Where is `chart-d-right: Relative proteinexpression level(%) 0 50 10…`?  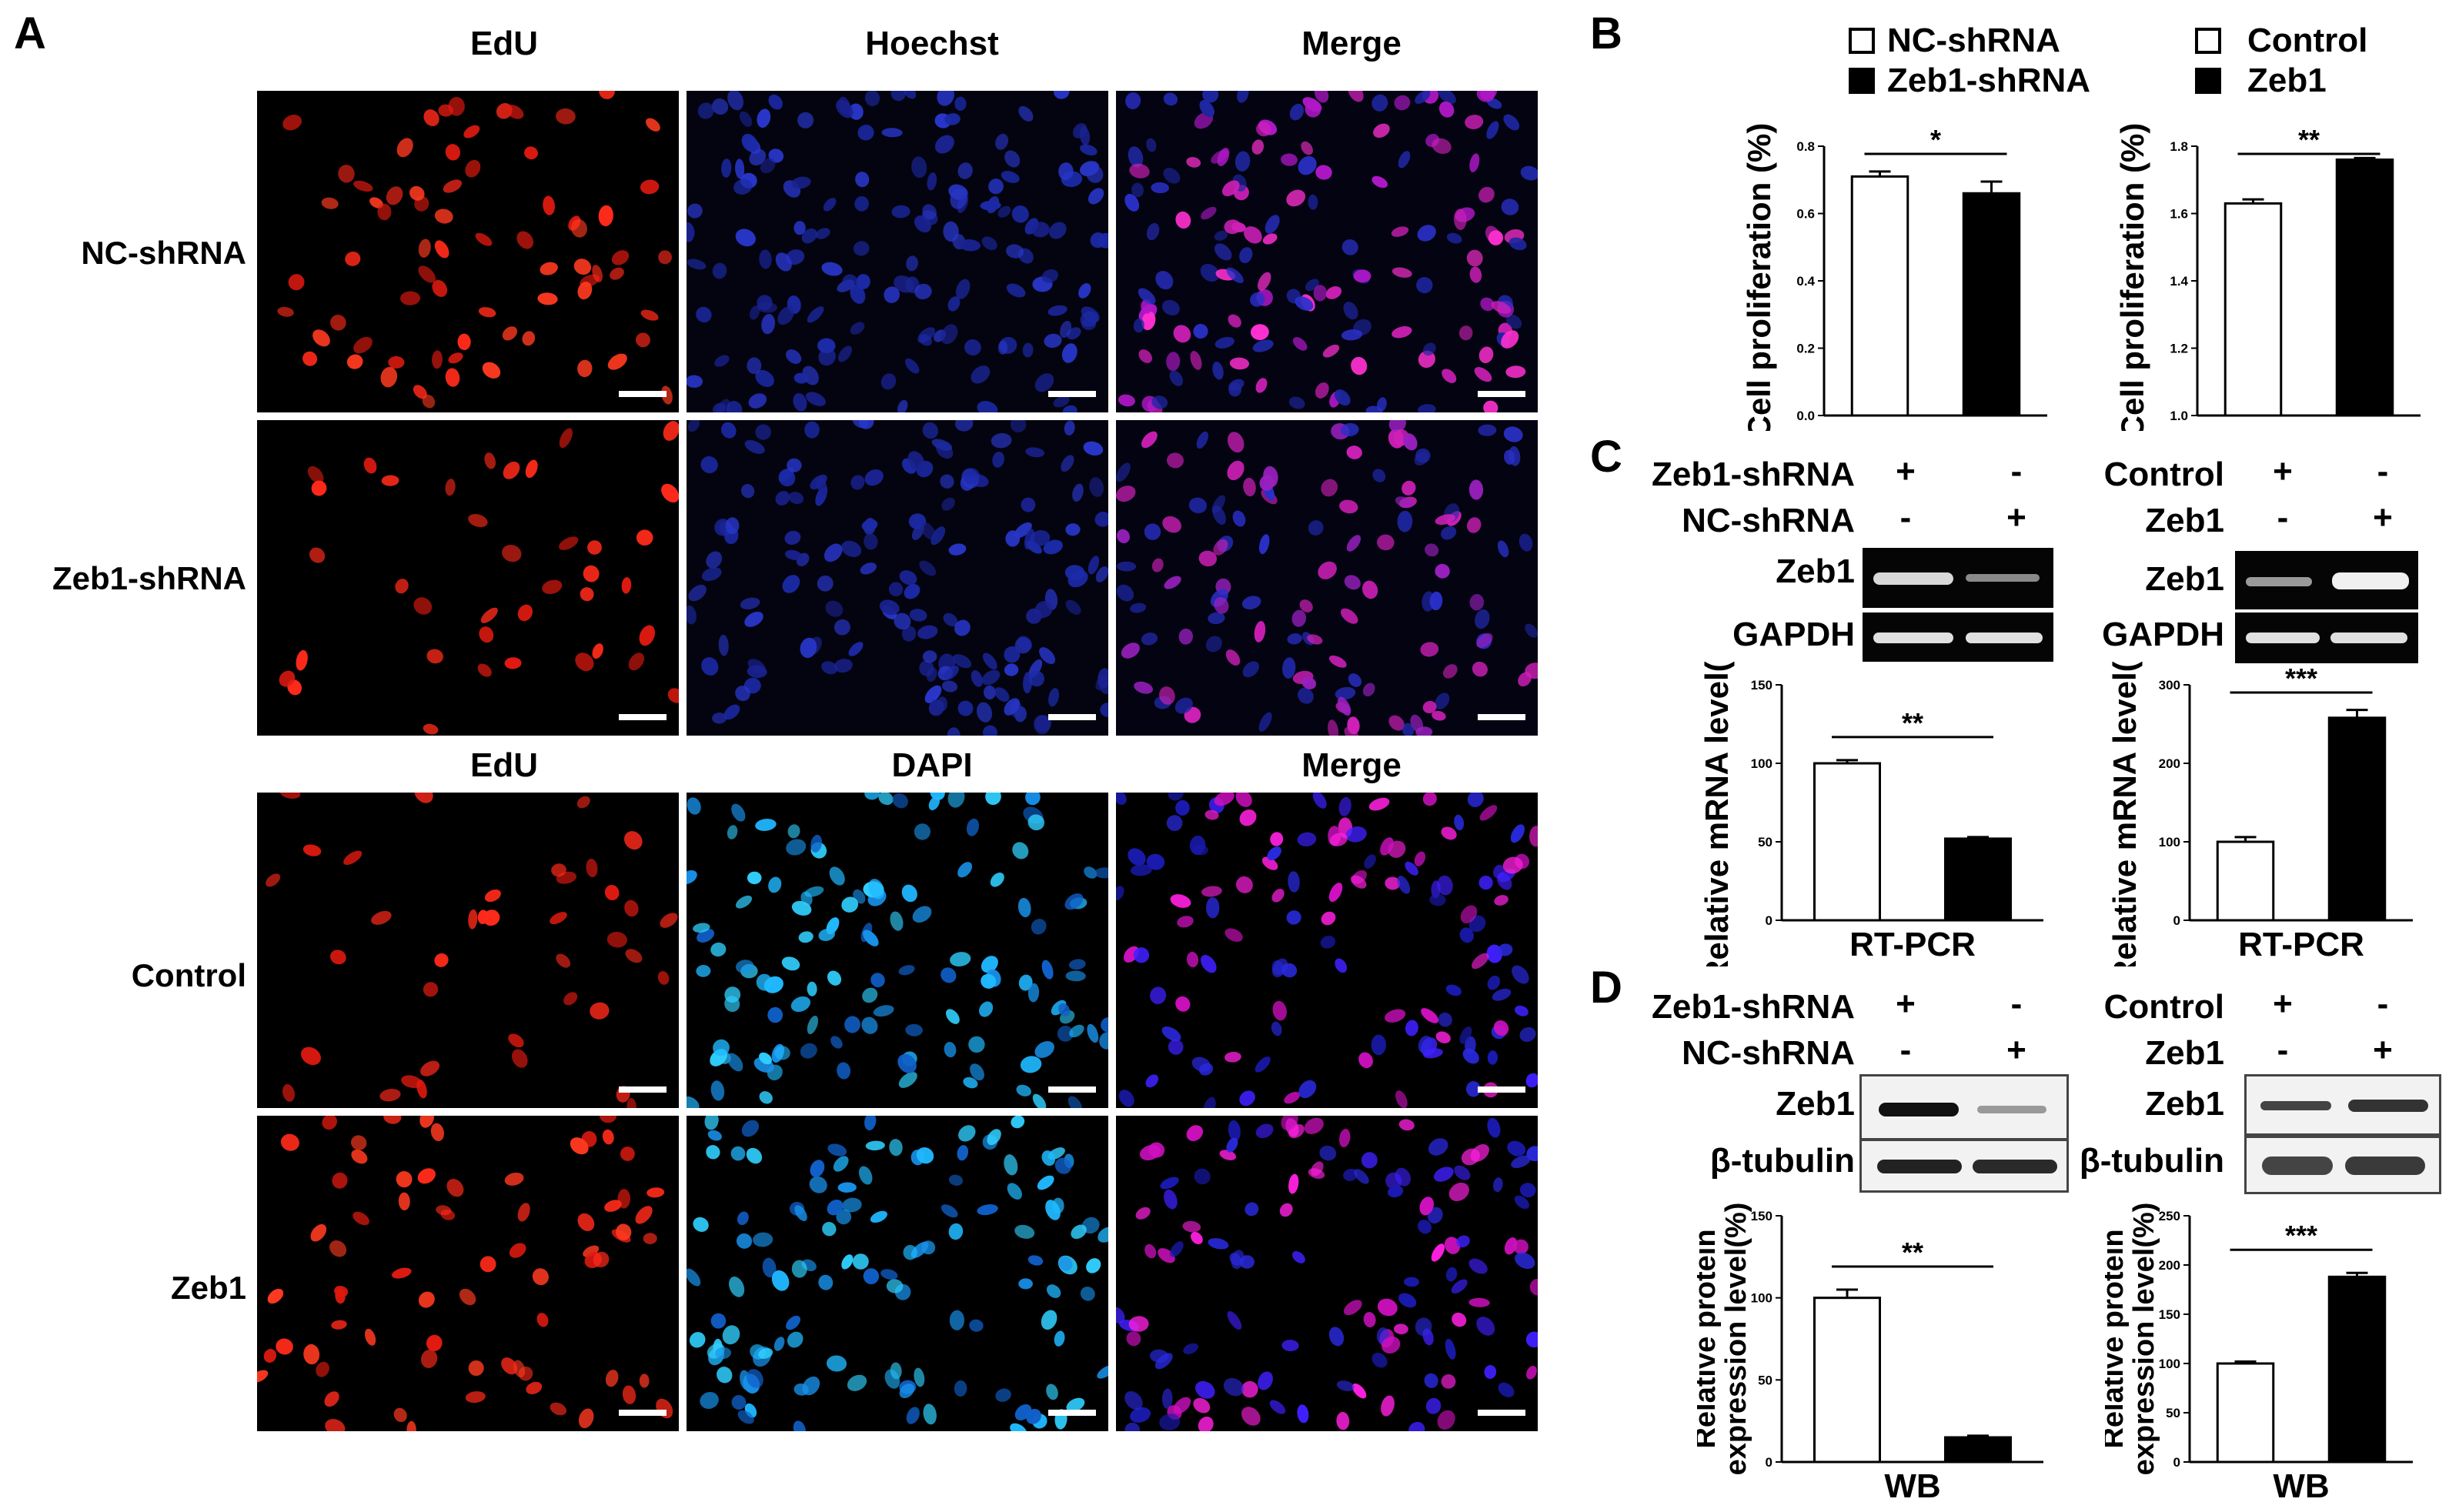
chart-d-right: Relative proteinexpression level(%) 0 50 10… is located at coordinates (2270, 1350).